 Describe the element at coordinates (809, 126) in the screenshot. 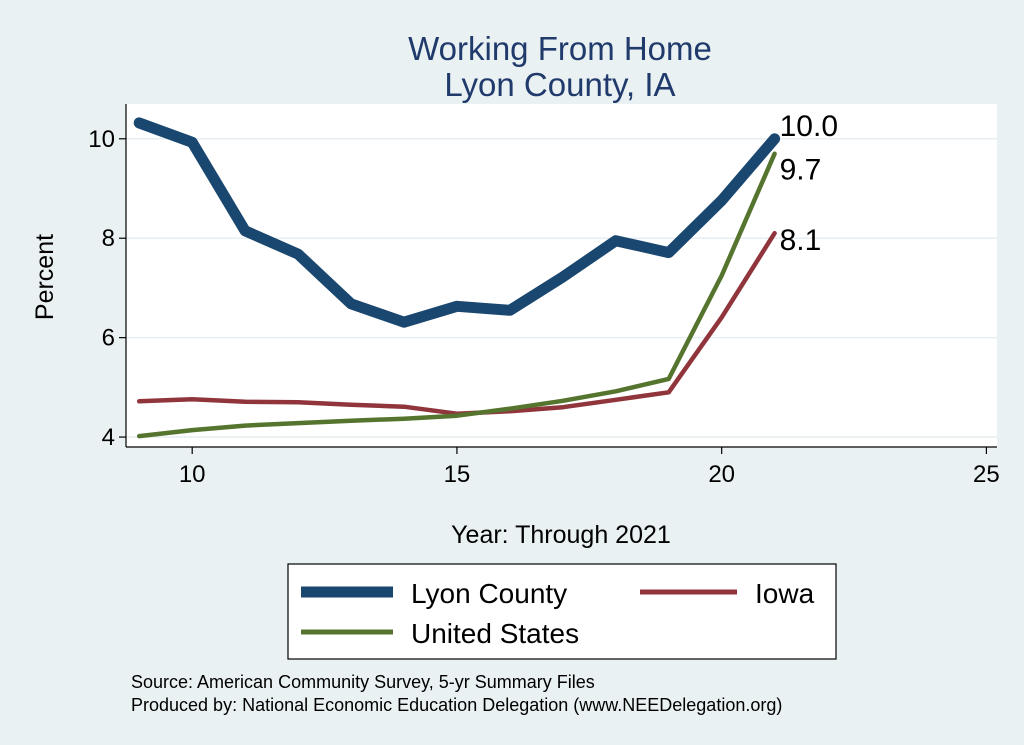

I see `end-label-lyon-county: 10.0` at that location.